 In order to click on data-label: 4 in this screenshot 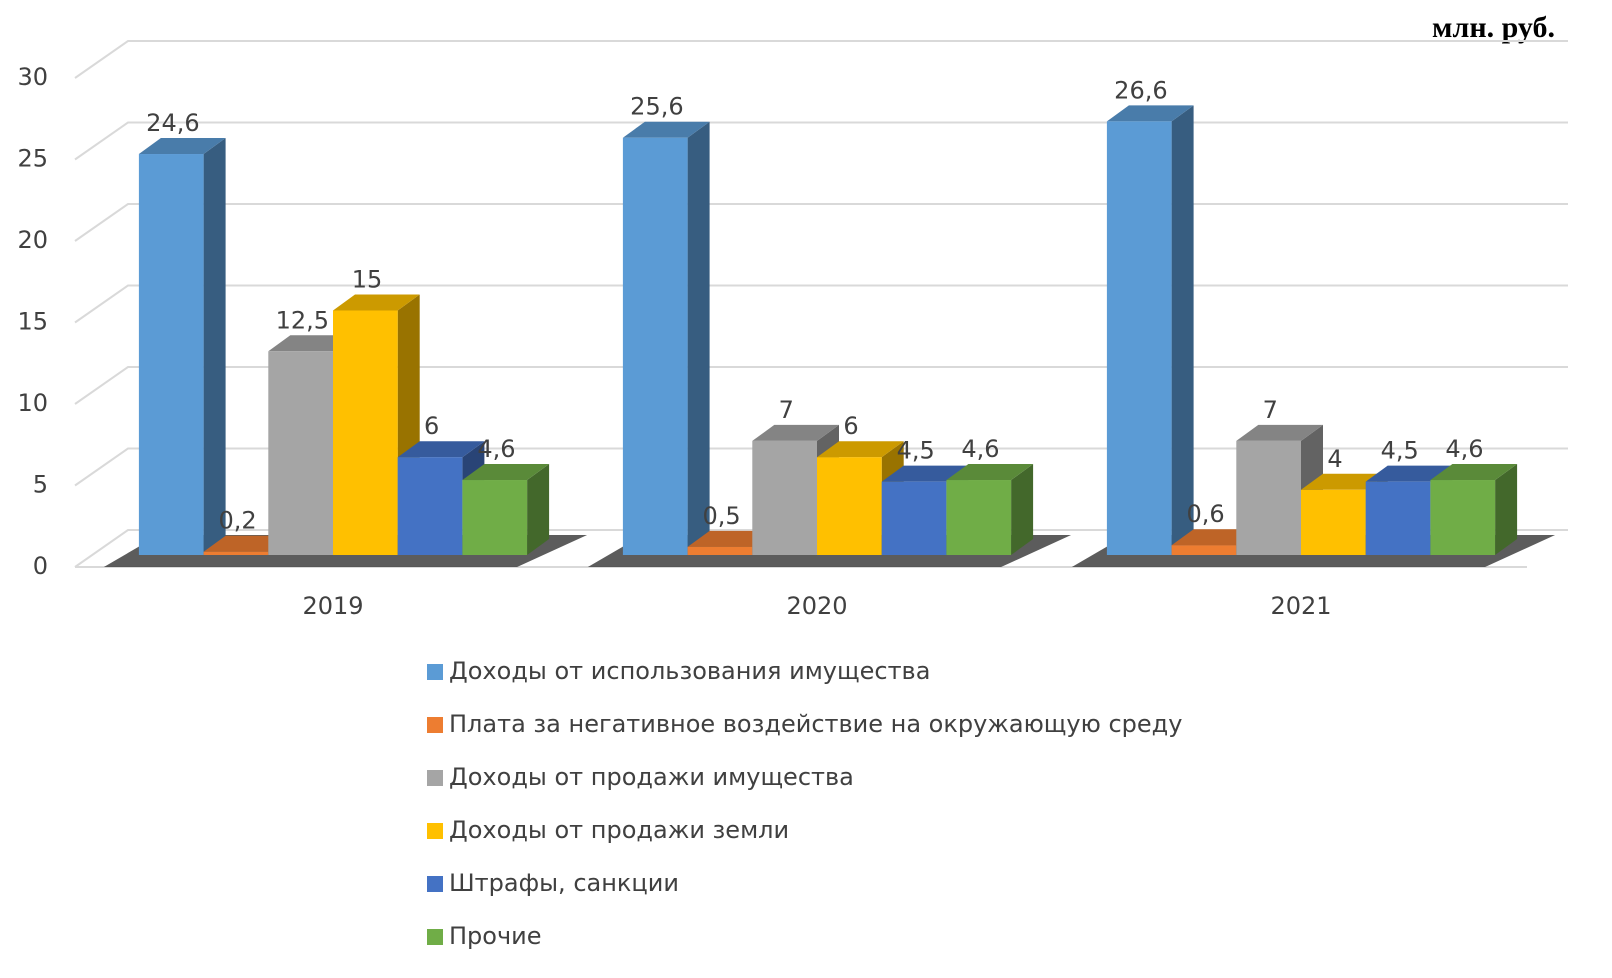, I will do `click(1334, 459)`.